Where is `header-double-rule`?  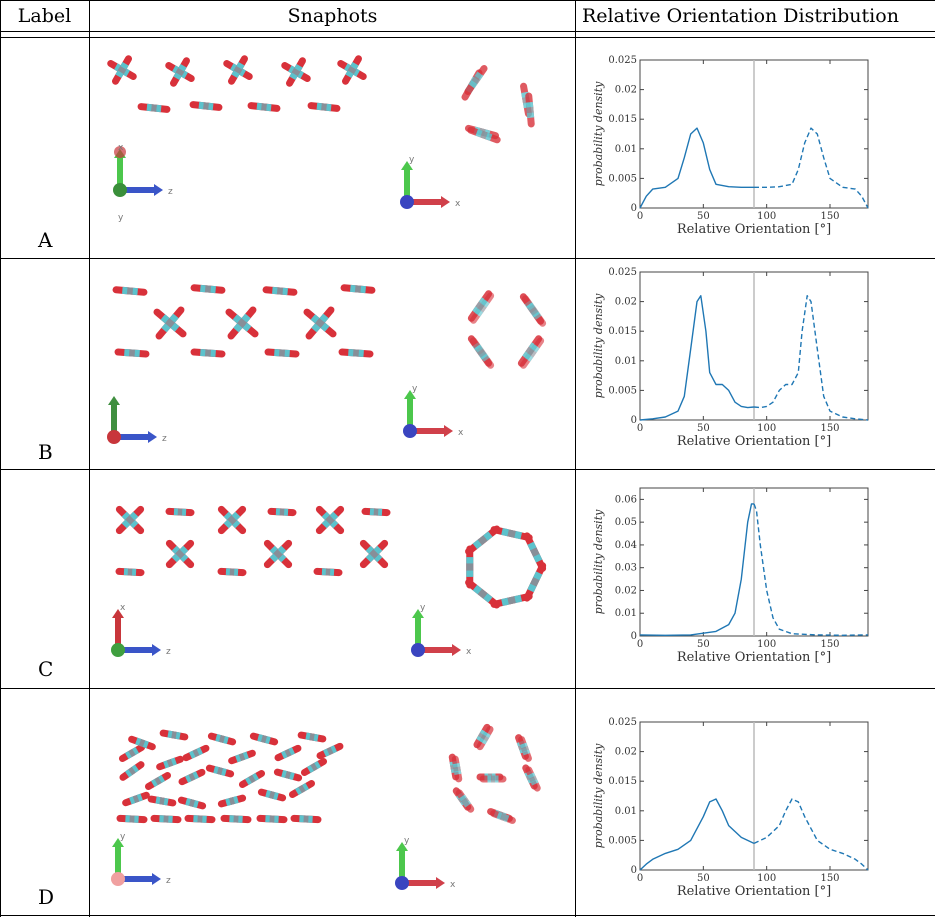 header-double-rule is located at coordinates (467, 37).